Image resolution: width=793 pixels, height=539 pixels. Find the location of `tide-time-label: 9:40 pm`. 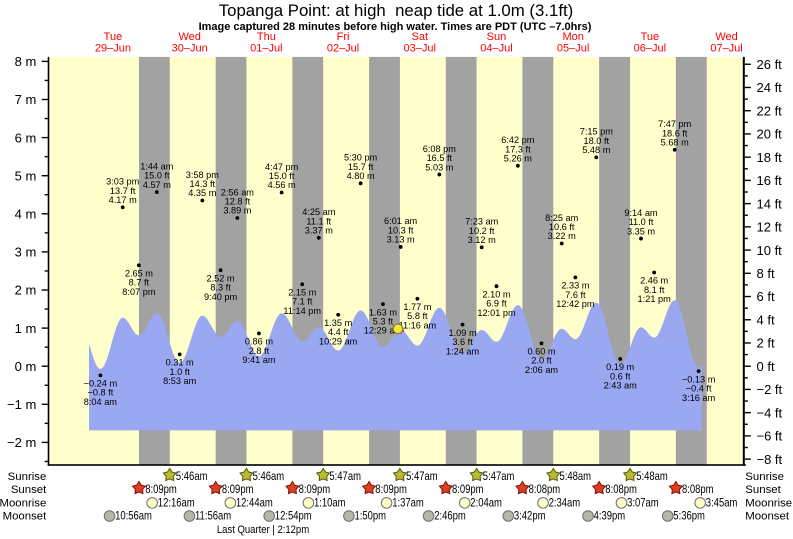

tide-time-label: 9:40 pm is located at coordinates (221, 297).